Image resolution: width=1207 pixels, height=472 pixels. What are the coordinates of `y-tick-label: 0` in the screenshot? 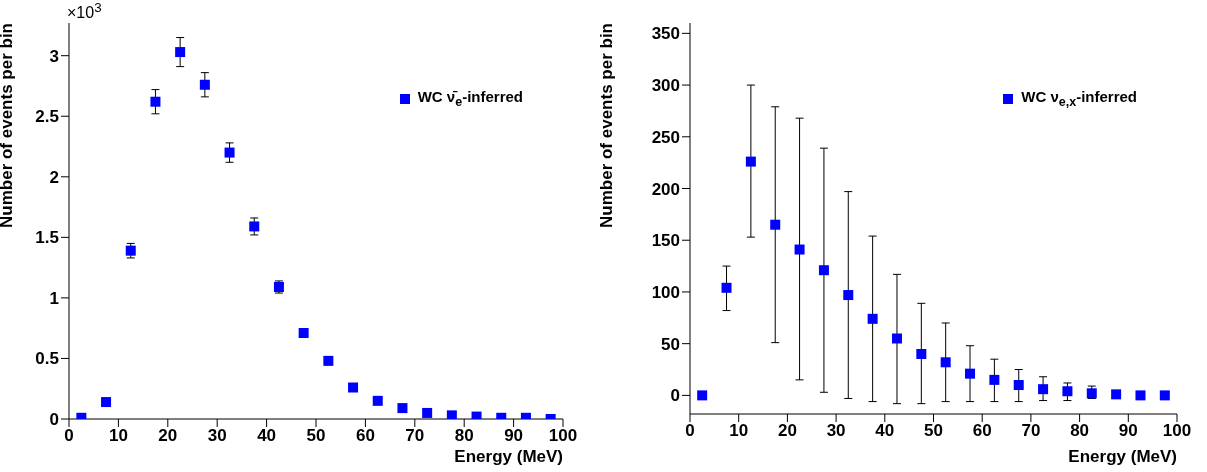 It's located at (675, 396).